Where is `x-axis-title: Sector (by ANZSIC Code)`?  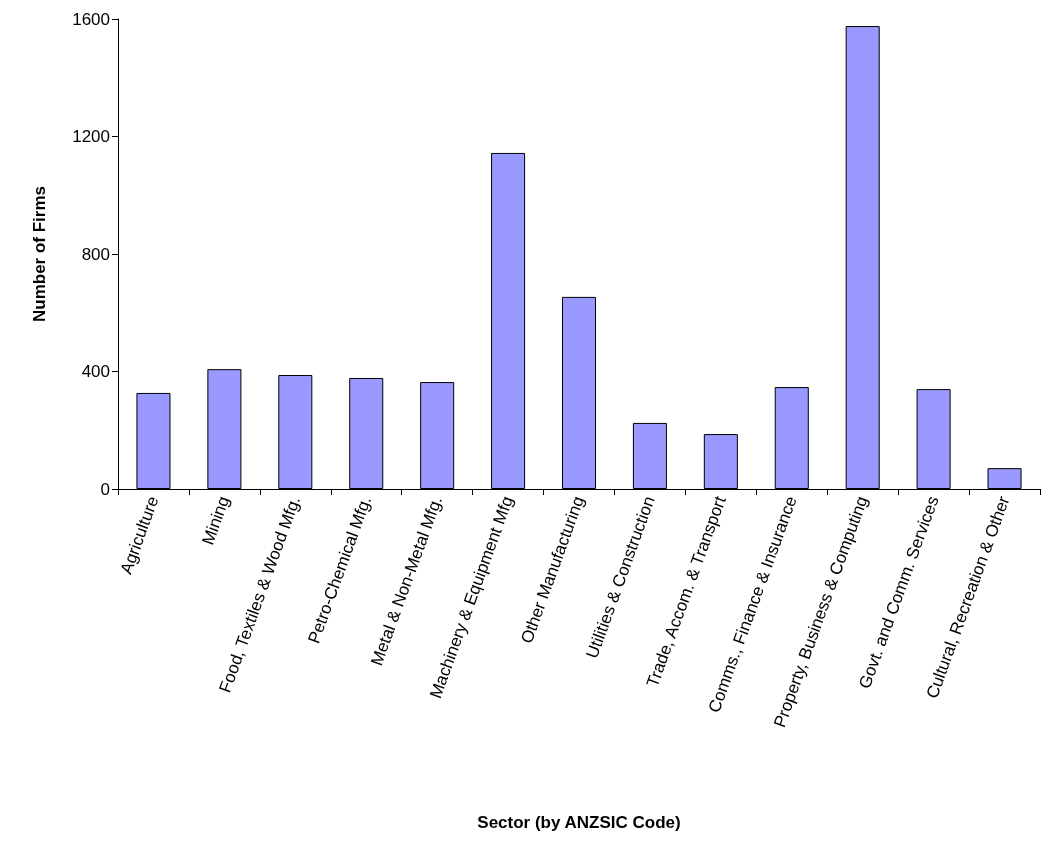
x-axis-title: Sector (by ANZSIC Code) is located at coordinates (579, 822).